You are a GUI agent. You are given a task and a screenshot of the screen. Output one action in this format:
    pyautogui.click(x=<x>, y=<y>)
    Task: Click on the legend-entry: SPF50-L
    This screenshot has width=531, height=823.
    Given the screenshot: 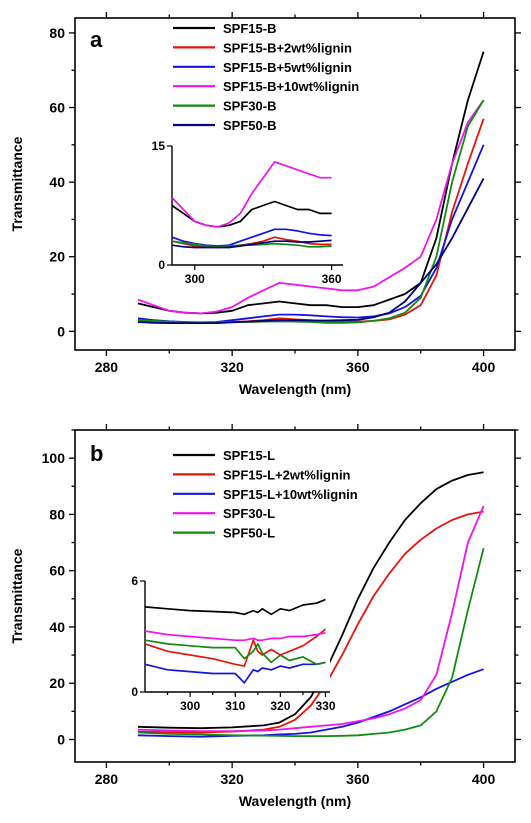 What is the action you would take?
    pyautogui.click(x=249, y=533)
    